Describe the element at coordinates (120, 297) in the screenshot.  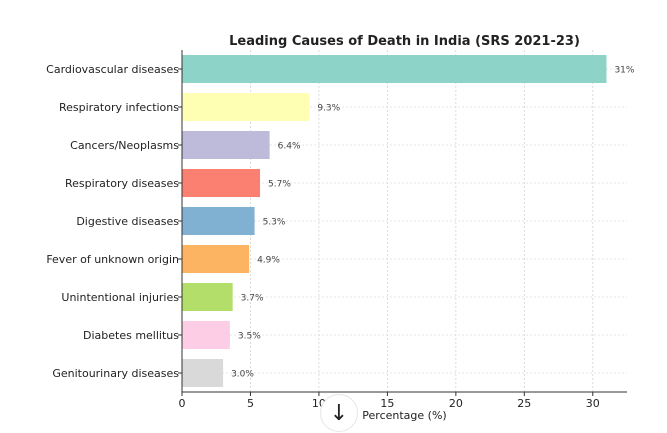
I see `y-tick-label: Unintentional injuries` at that location.